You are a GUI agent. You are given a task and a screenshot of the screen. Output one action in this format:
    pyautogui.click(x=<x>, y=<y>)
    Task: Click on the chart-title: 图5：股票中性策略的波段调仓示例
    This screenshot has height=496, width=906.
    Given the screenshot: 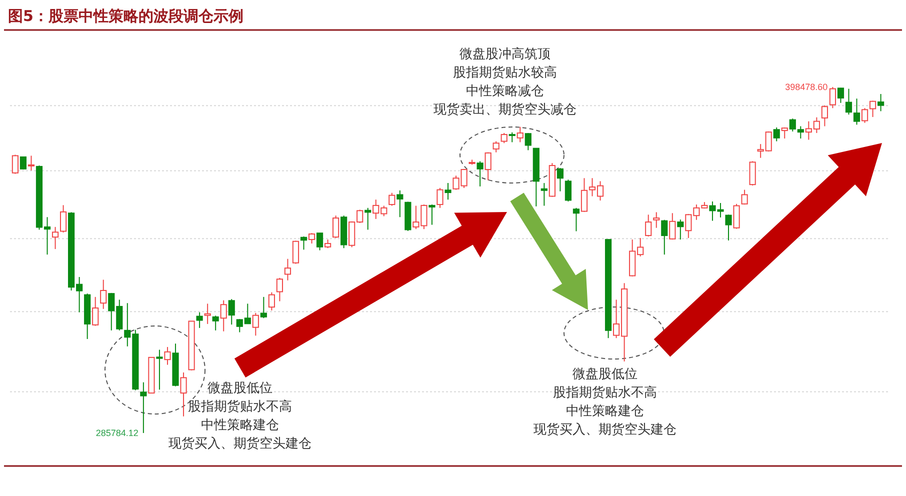 What is the action you would take?
    pyautogui.click(x=126, y=16)
    